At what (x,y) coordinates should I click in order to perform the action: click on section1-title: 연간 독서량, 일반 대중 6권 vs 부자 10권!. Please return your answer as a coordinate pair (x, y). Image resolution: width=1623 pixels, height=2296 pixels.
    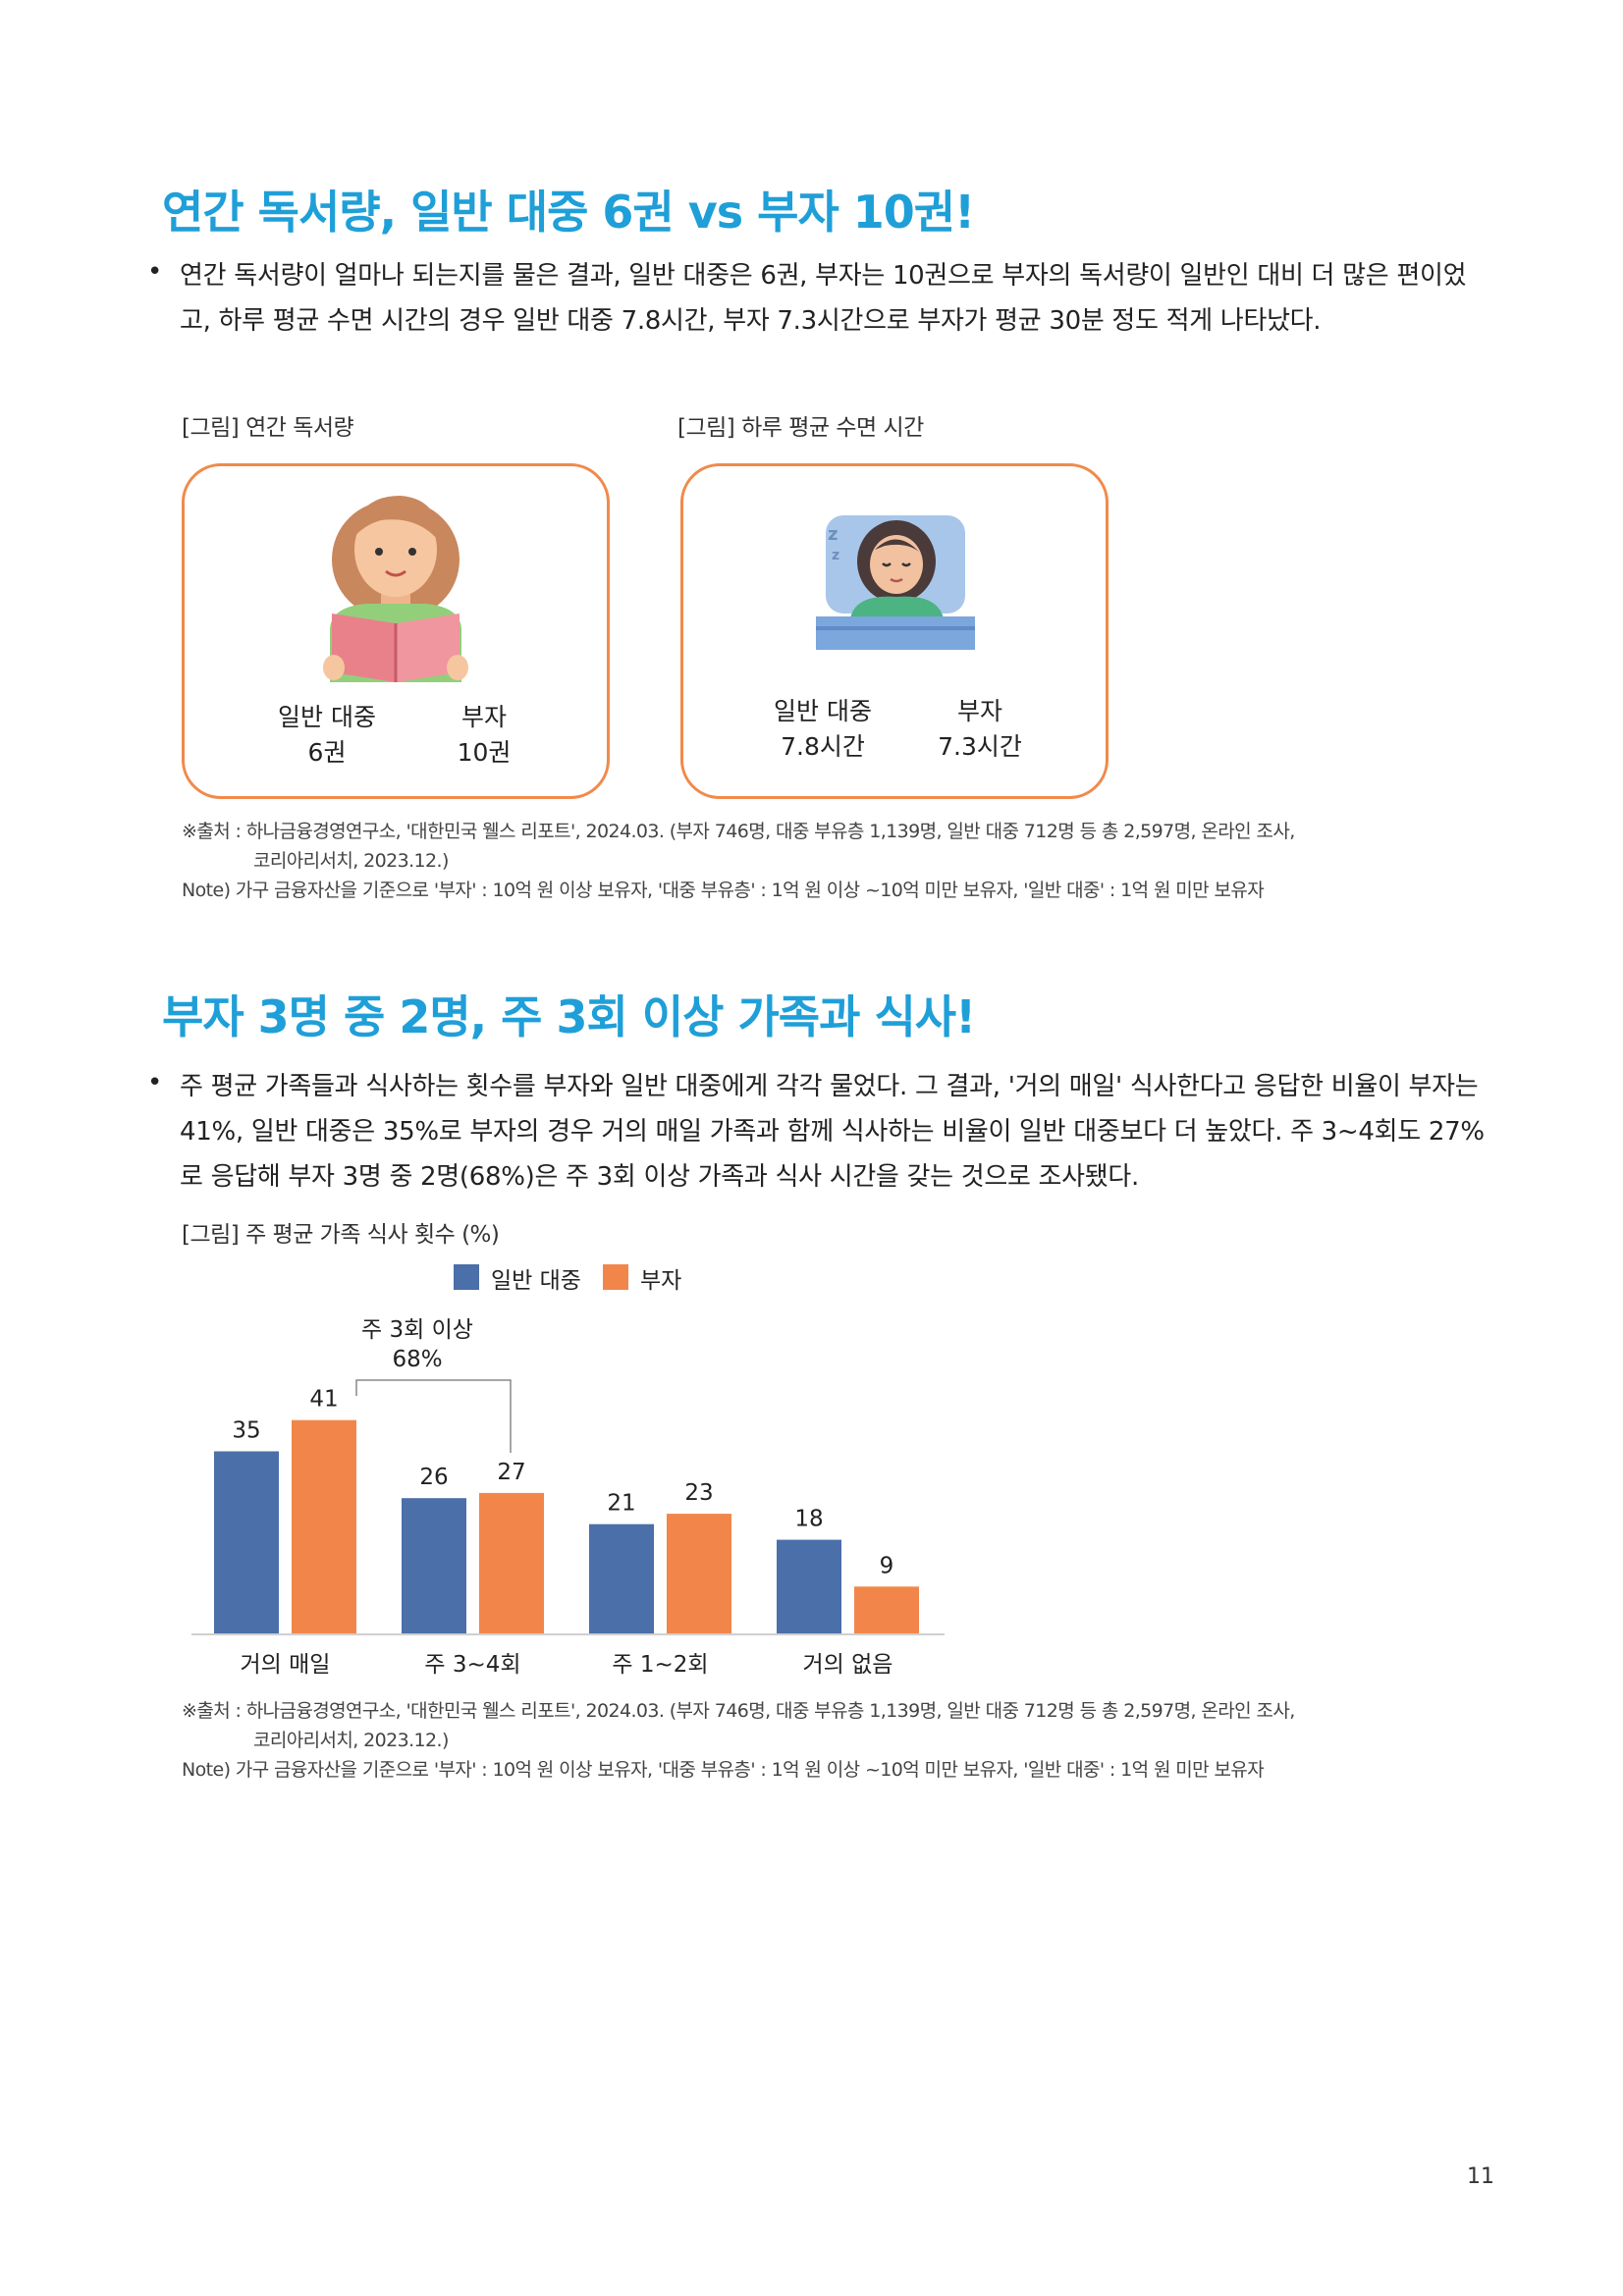
    Looking at the image, I should click on (569, 213).